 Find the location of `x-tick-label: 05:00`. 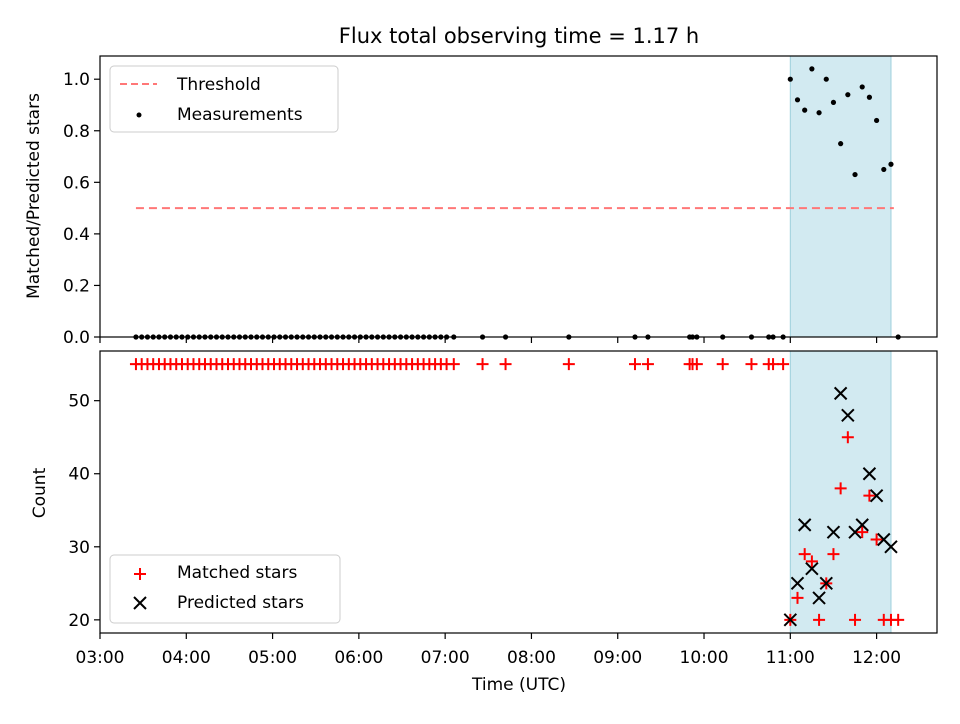

x-tick-label: 05:00 is located at coordinates (272, 658).